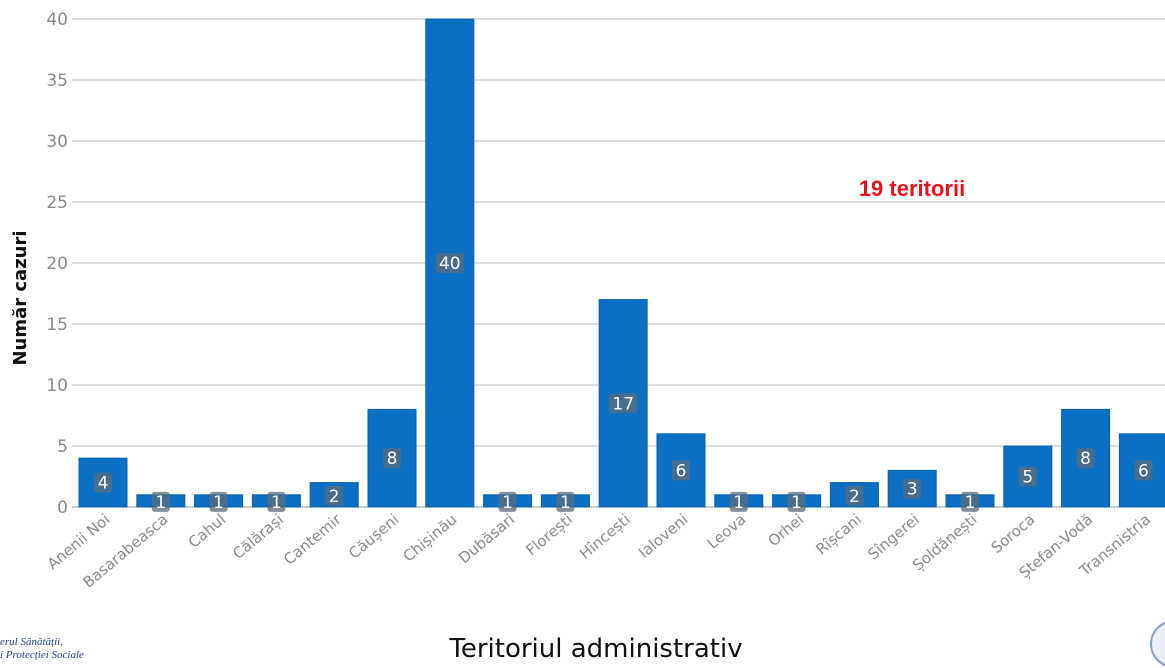 Image resolution: width=1165 pixels, height=668 pixels. What do you see at coordinates (42, 655) in the screenshot?
I see `logo-caption-line2: i Protecției Sociale` at bounding box center [42, 655].